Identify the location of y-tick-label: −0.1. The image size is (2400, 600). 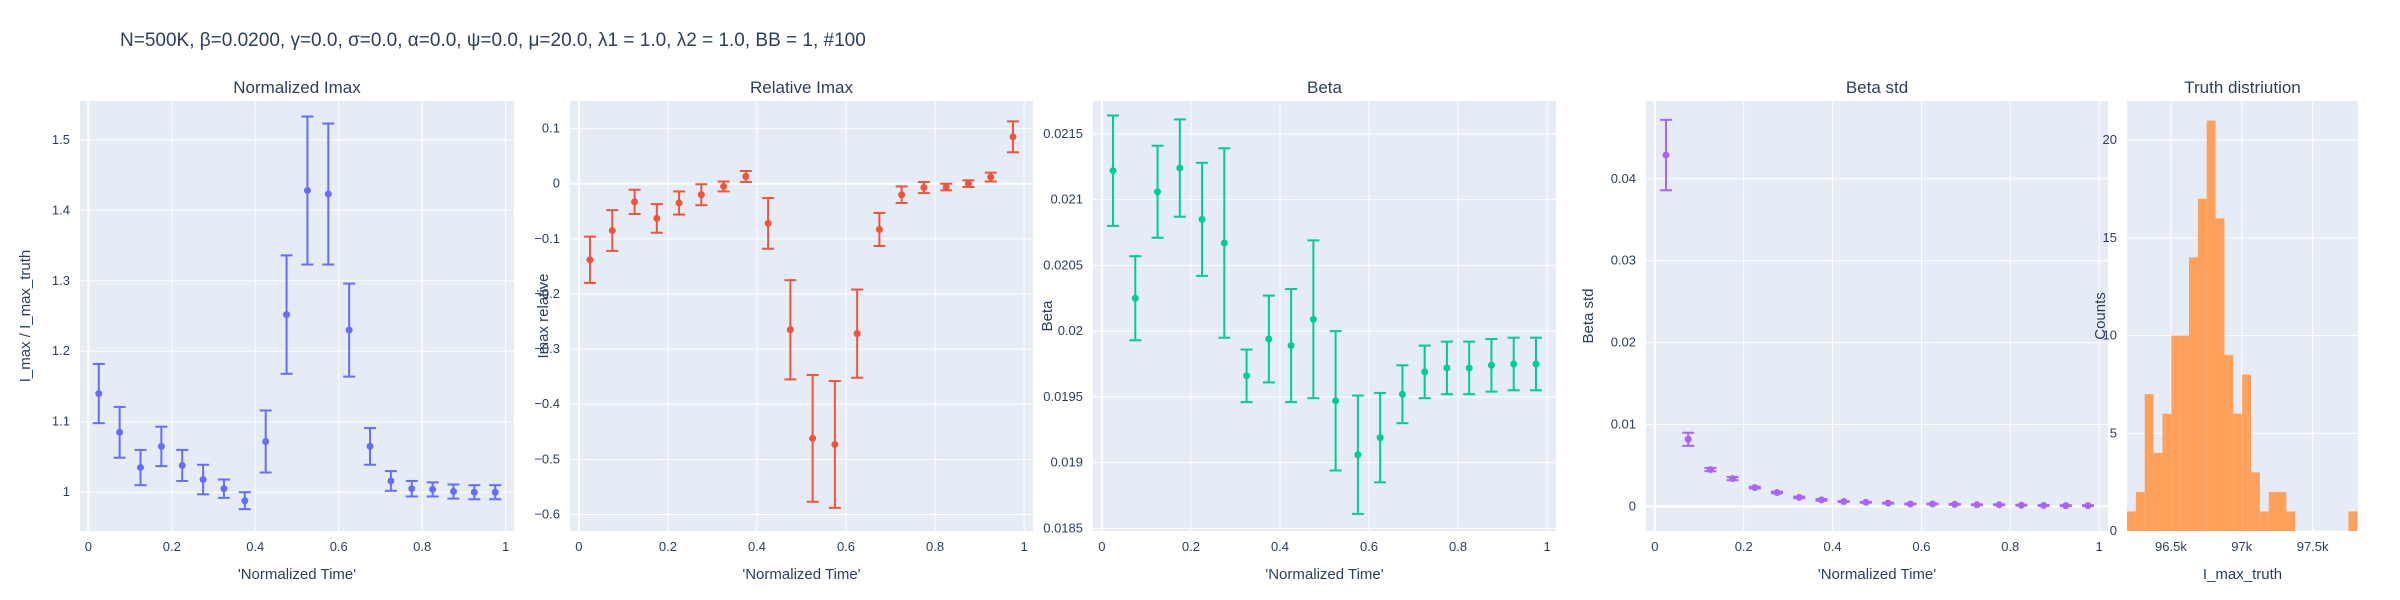
(547, 238).